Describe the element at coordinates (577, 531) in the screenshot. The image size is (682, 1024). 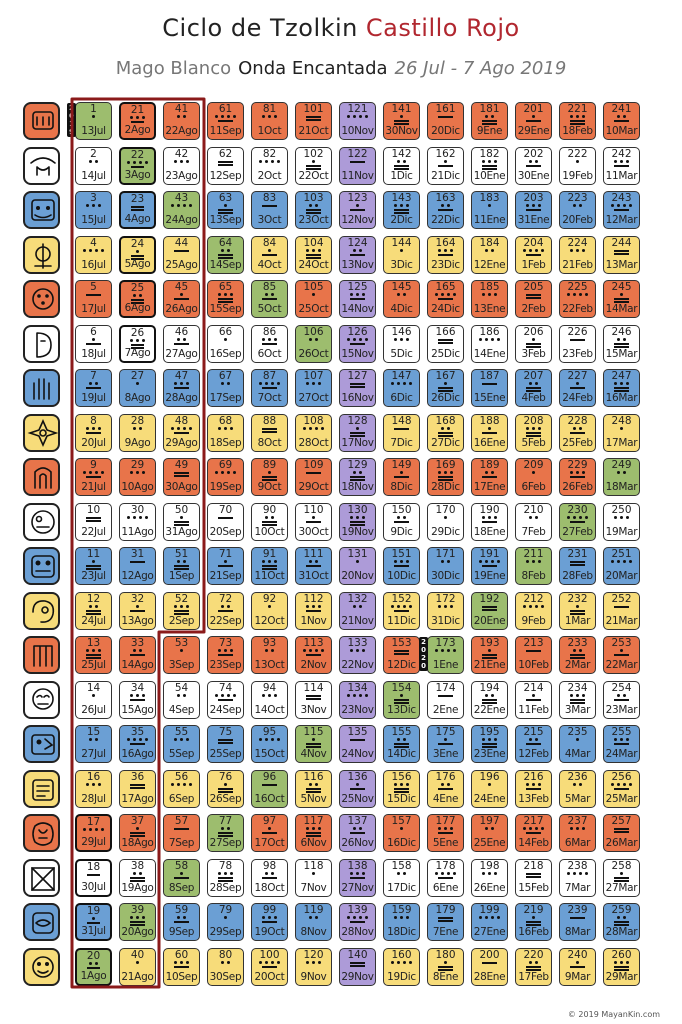
I see `kin-date: 27Feb` at that location.